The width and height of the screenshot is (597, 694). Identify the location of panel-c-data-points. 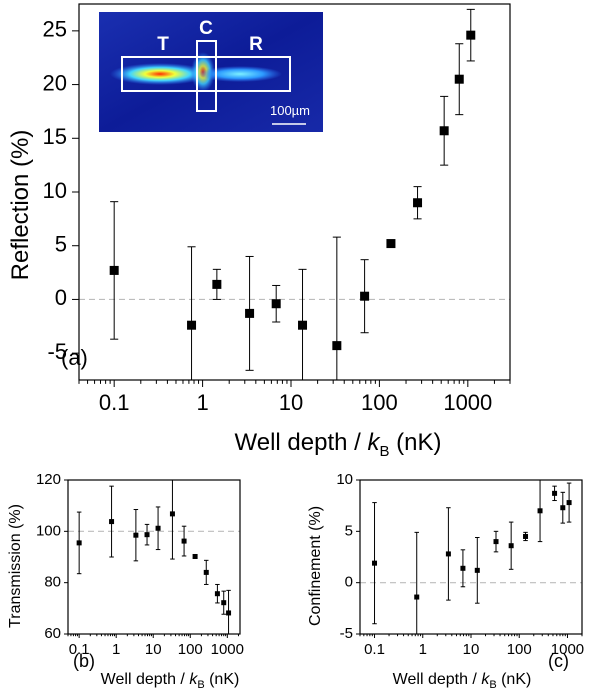
(472, 556).